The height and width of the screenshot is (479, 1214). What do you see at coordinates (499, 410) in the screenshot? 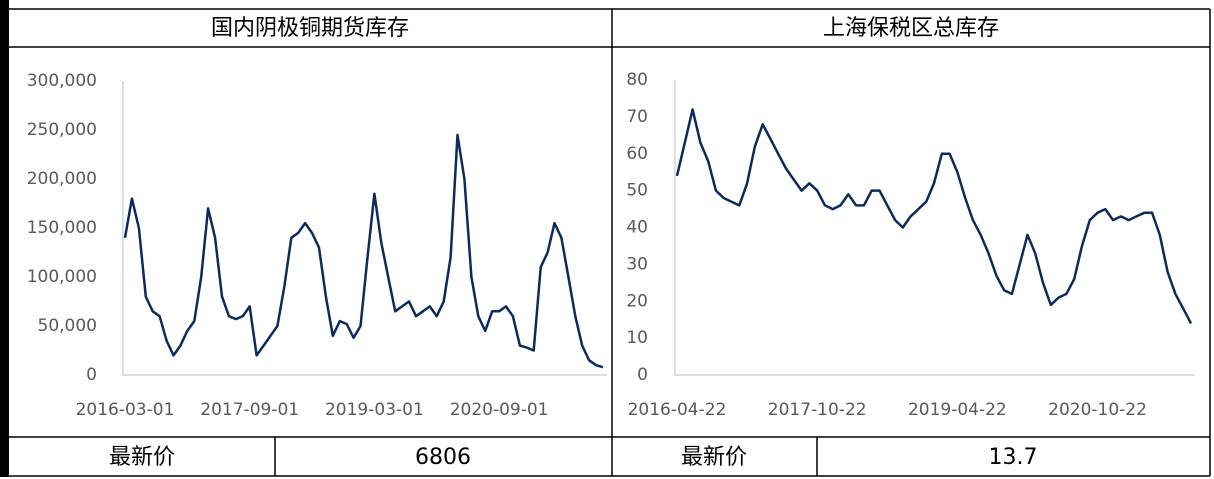
I see `x-tick-label: 2020-09-01` at bounding box center [499, 410].